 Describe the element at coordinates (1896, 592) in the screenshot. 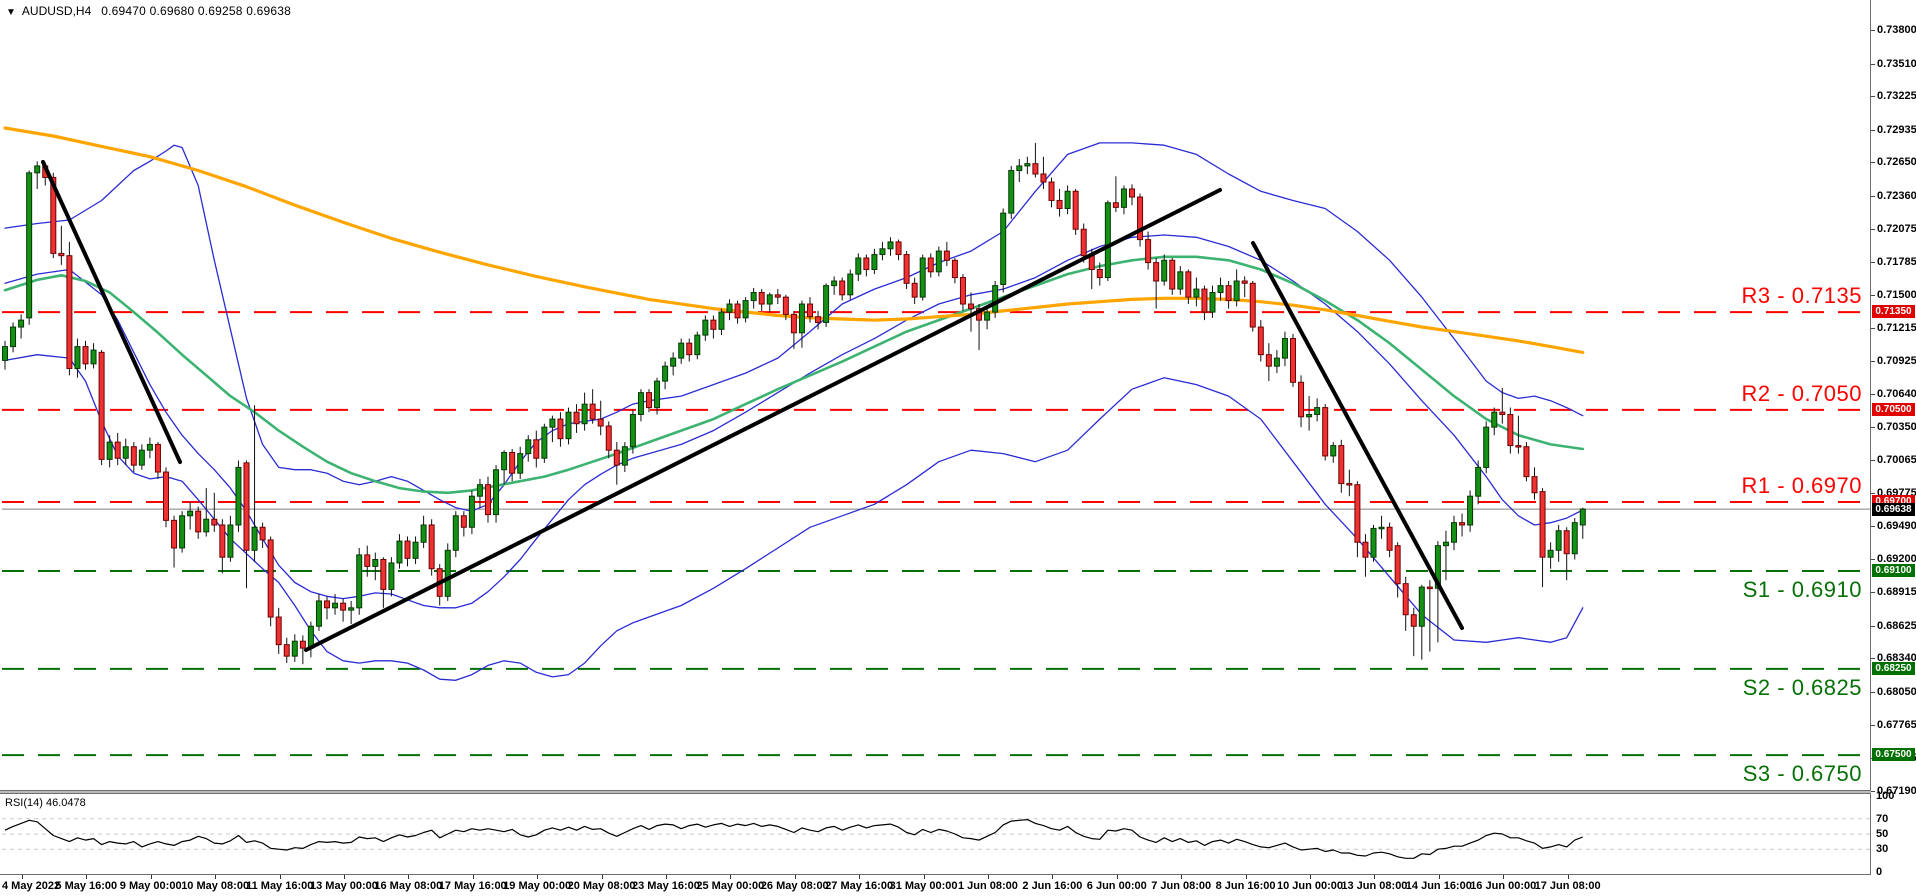

I see `price-tick-label: 0.68915` at that location.